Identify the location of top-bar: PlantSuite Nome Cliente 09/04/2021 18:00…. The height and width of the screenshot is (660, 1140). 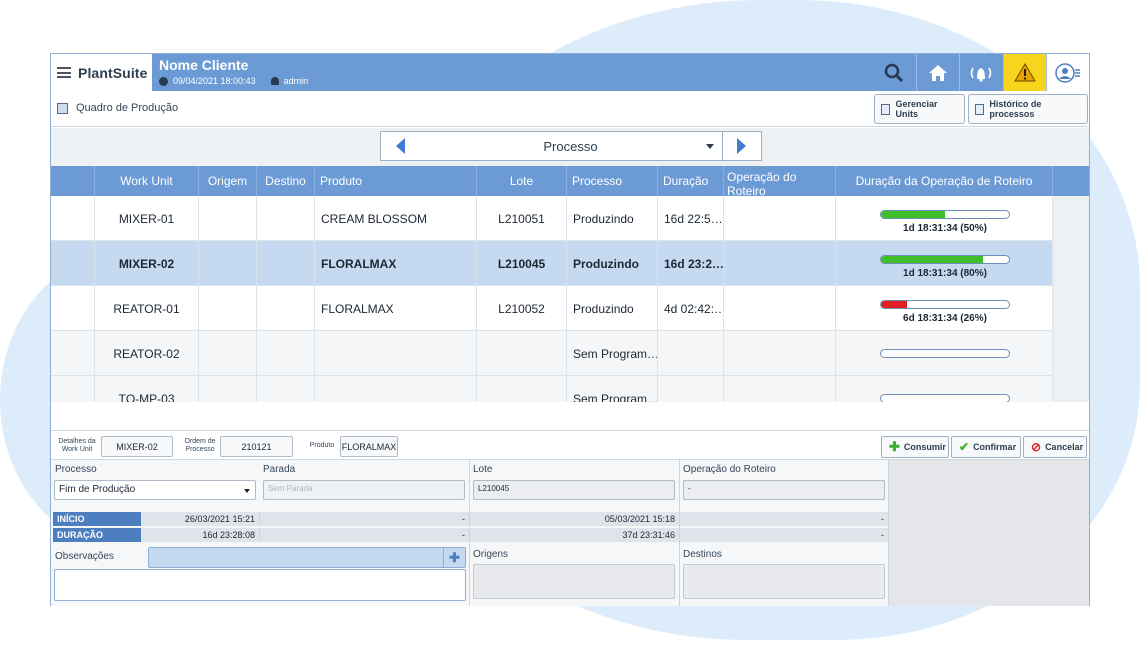
(570, 72).